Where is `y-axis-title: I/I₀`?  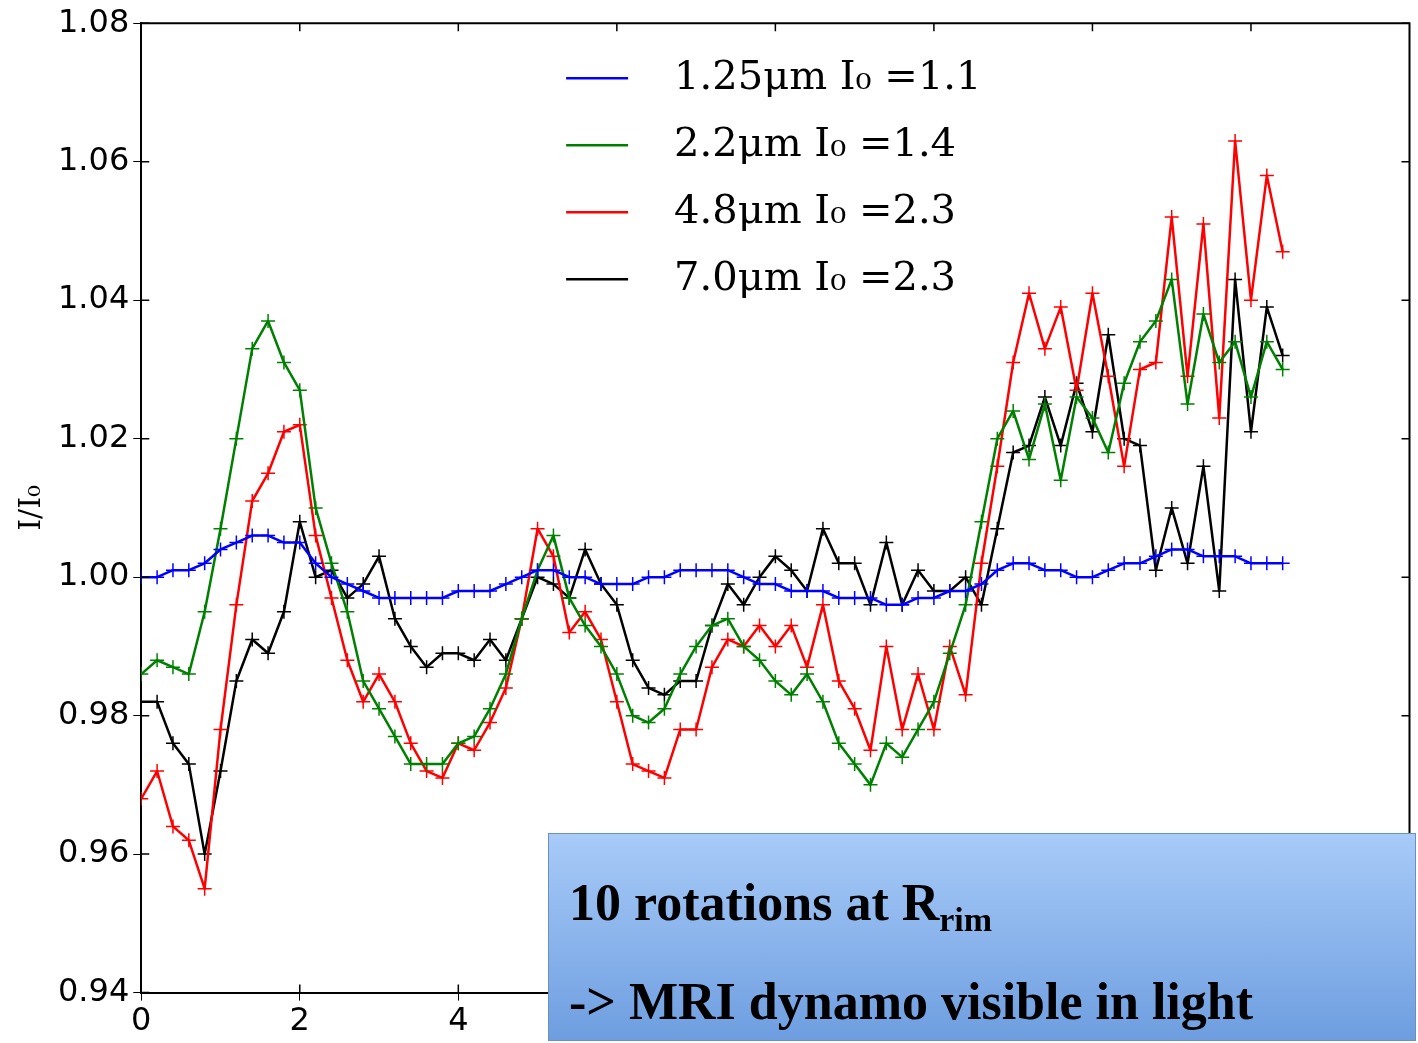
y-axis-title: I/I₀ is located at coordinates (29, 507).